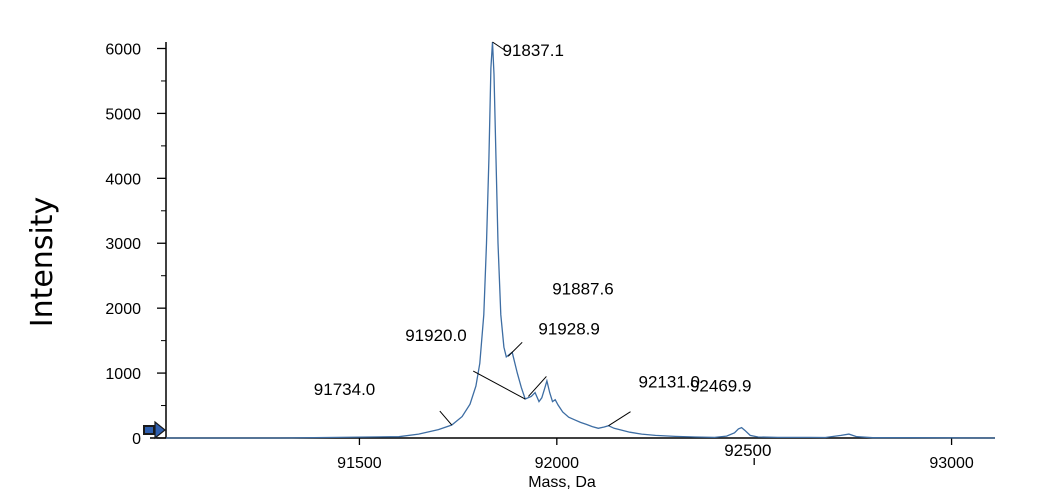  Describe the element at coordinates (562, 482) in the screenshot. I see `x-axis-title: Mass, Da` at that location.